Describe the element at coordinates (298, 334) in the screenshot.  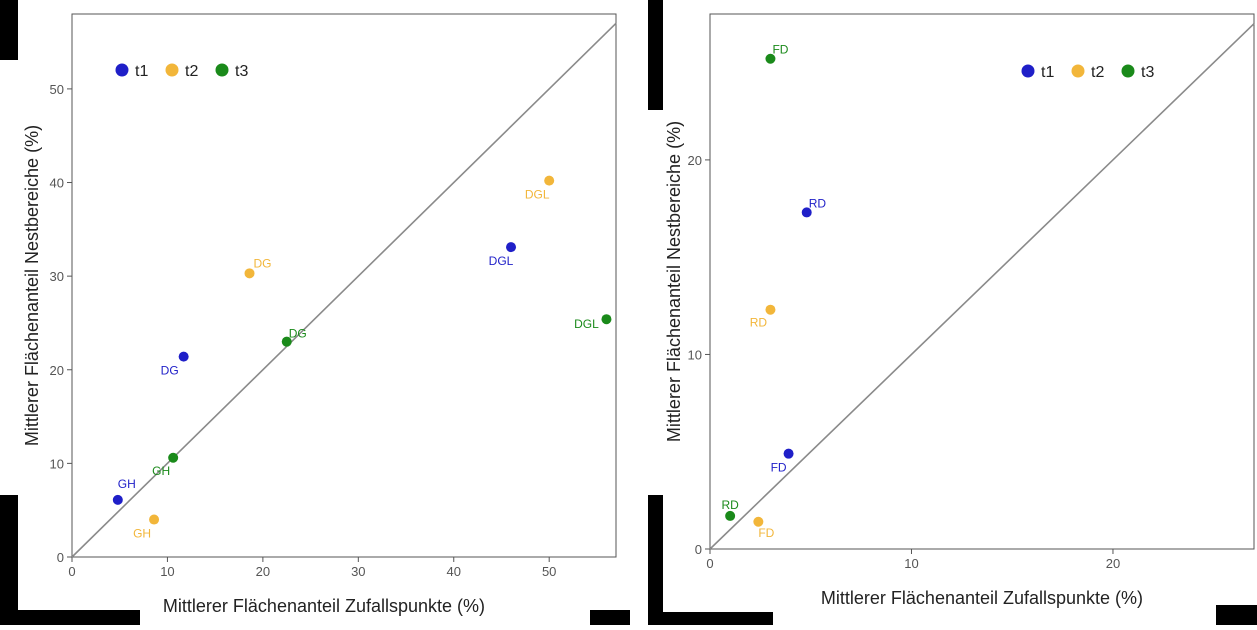
I see `data-label-t3: DG` at that location.